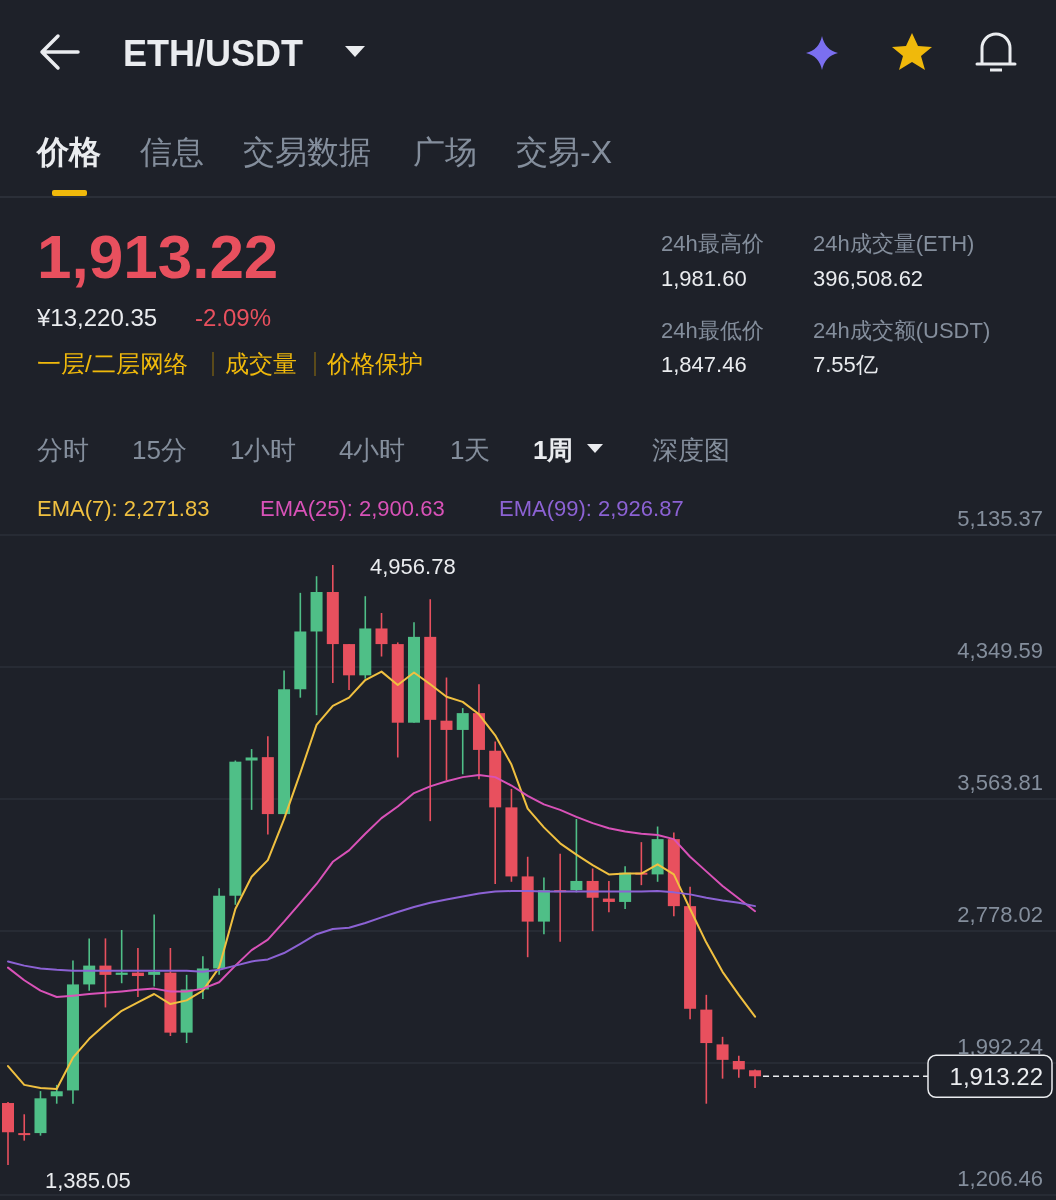 This screenshot has width=1056, height=1200. Describe the element at coordinates (1000, 650) in the screenshot. I see `y-tick-label: 4,349.59` at that location.